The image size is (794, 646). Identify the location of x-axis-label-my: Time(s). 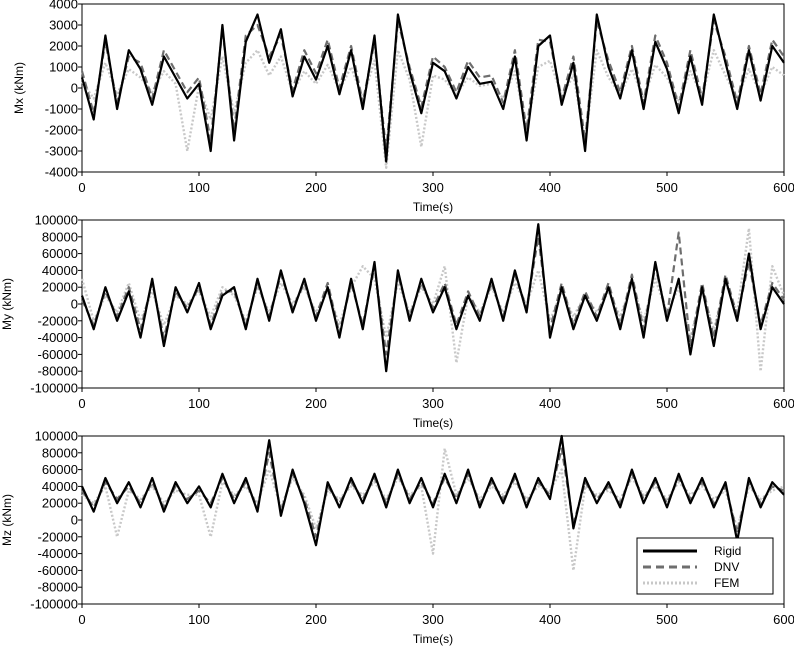
(433, 423).